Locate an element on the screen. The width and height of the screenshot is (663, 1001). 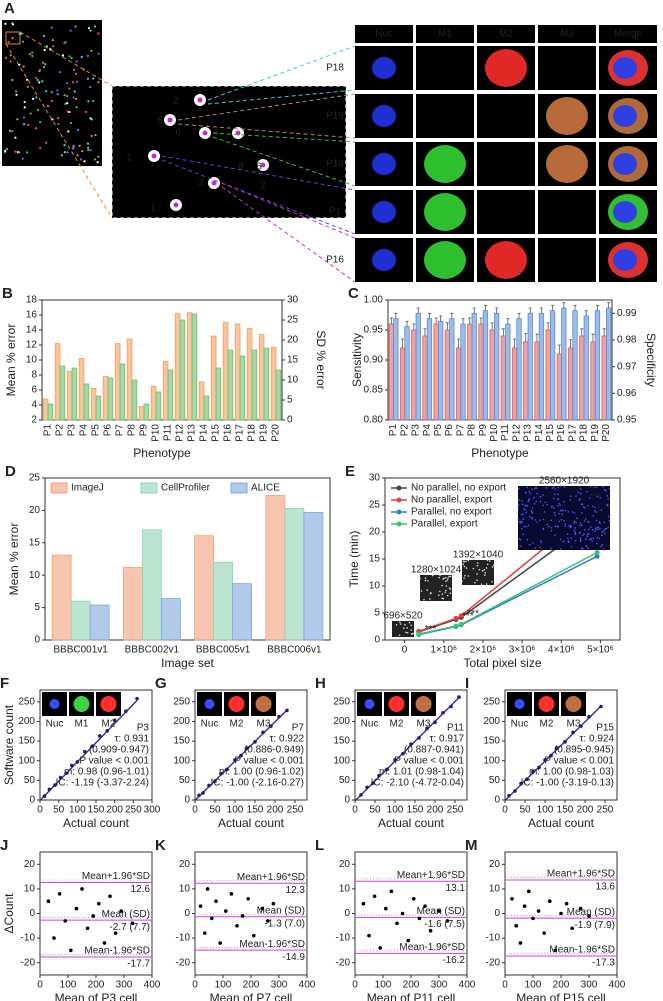
overlay-label: 6 is located at coordinates (160, 121).